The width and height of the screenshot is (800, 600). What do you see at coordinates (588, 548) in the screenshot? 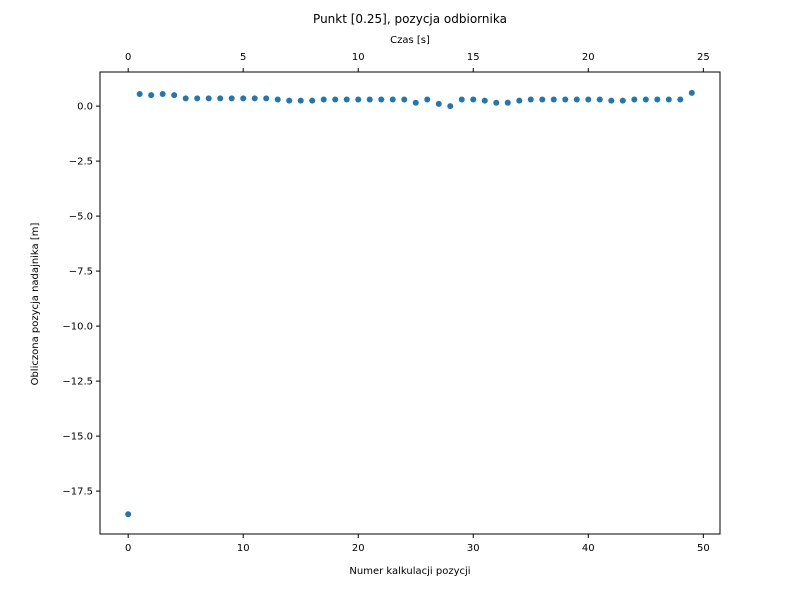
I see `x-tick-label: 40` at bounding box center [588, 548].